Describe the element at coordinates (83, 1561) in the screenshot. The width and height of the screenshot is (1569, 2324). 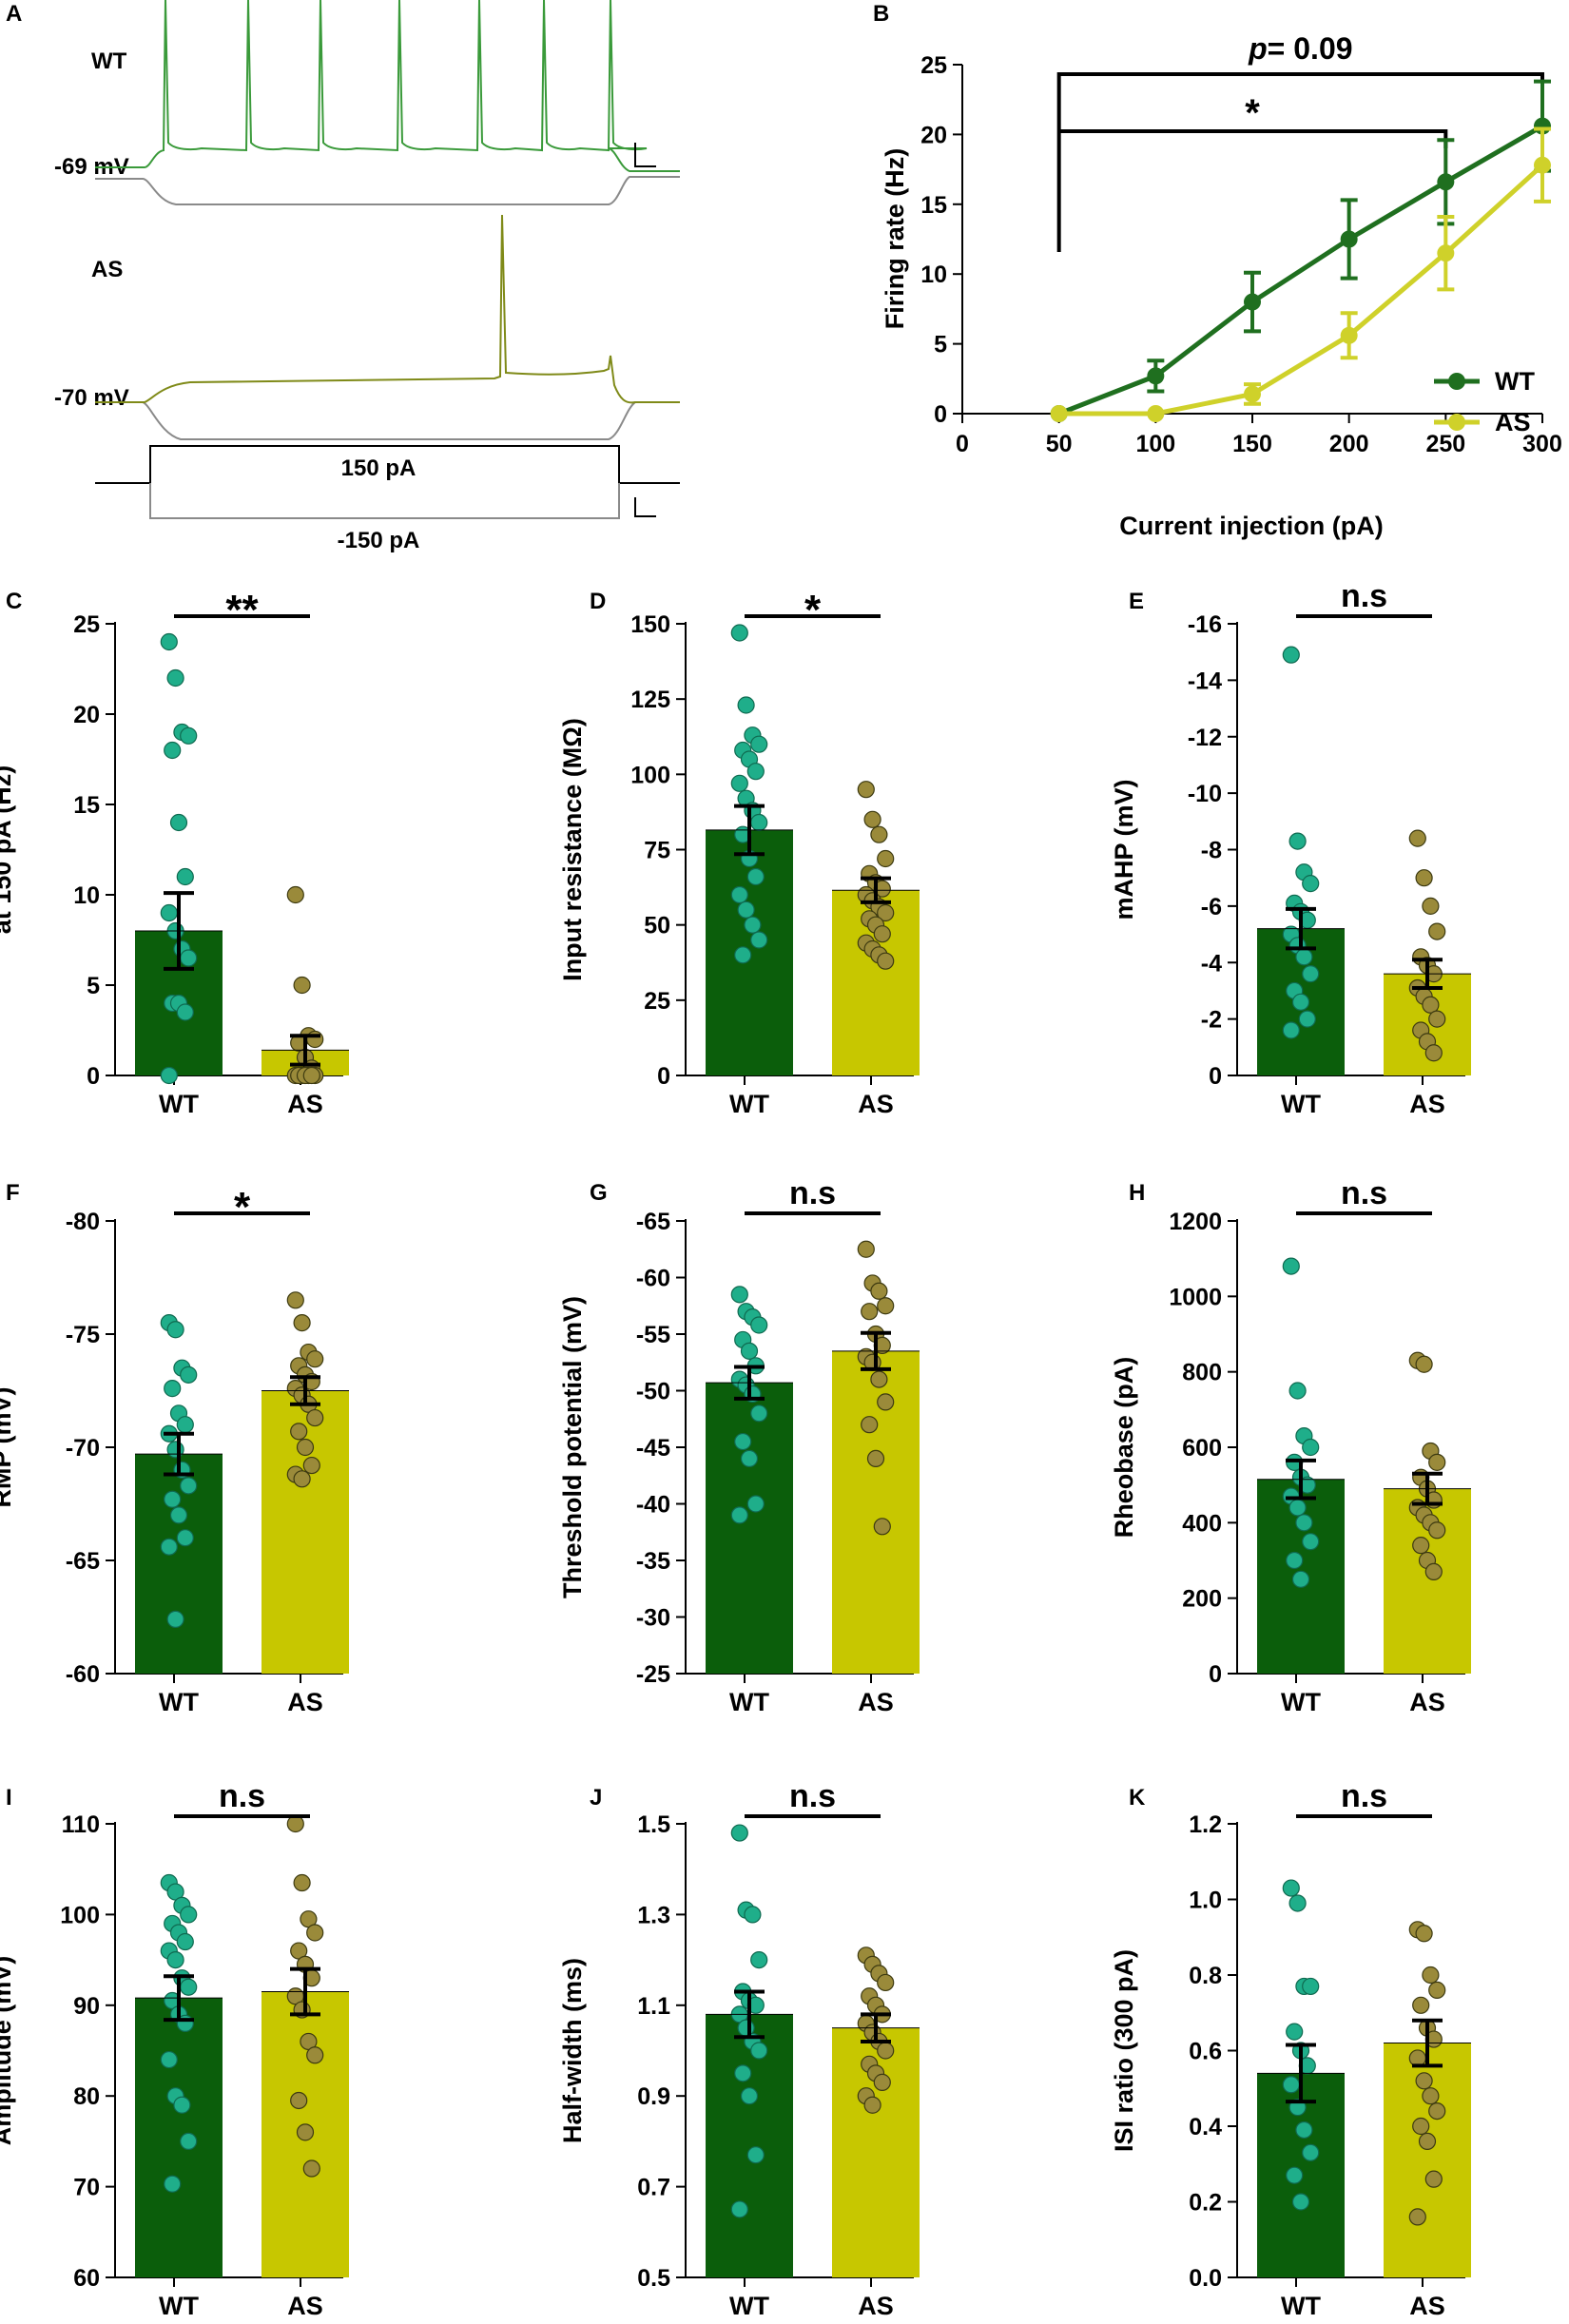
I see `y-tick-label: -65` at that location.